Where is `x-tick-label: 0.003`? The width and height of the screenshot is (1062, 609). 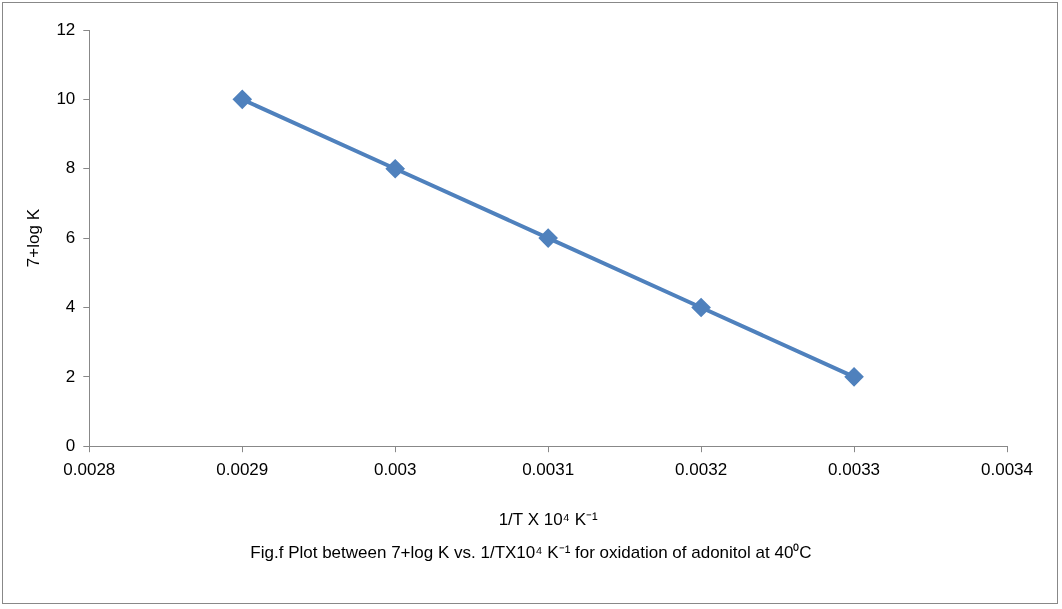
x-tick-label: 0.003 is located at coordinates (395, 470).